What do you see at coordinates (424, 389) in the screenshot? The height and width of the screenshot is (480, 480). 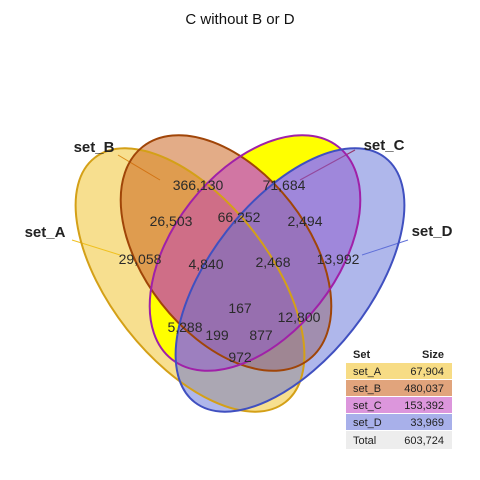 I see `table-set-b-size: 480,037` at bounding box center [424, 389].